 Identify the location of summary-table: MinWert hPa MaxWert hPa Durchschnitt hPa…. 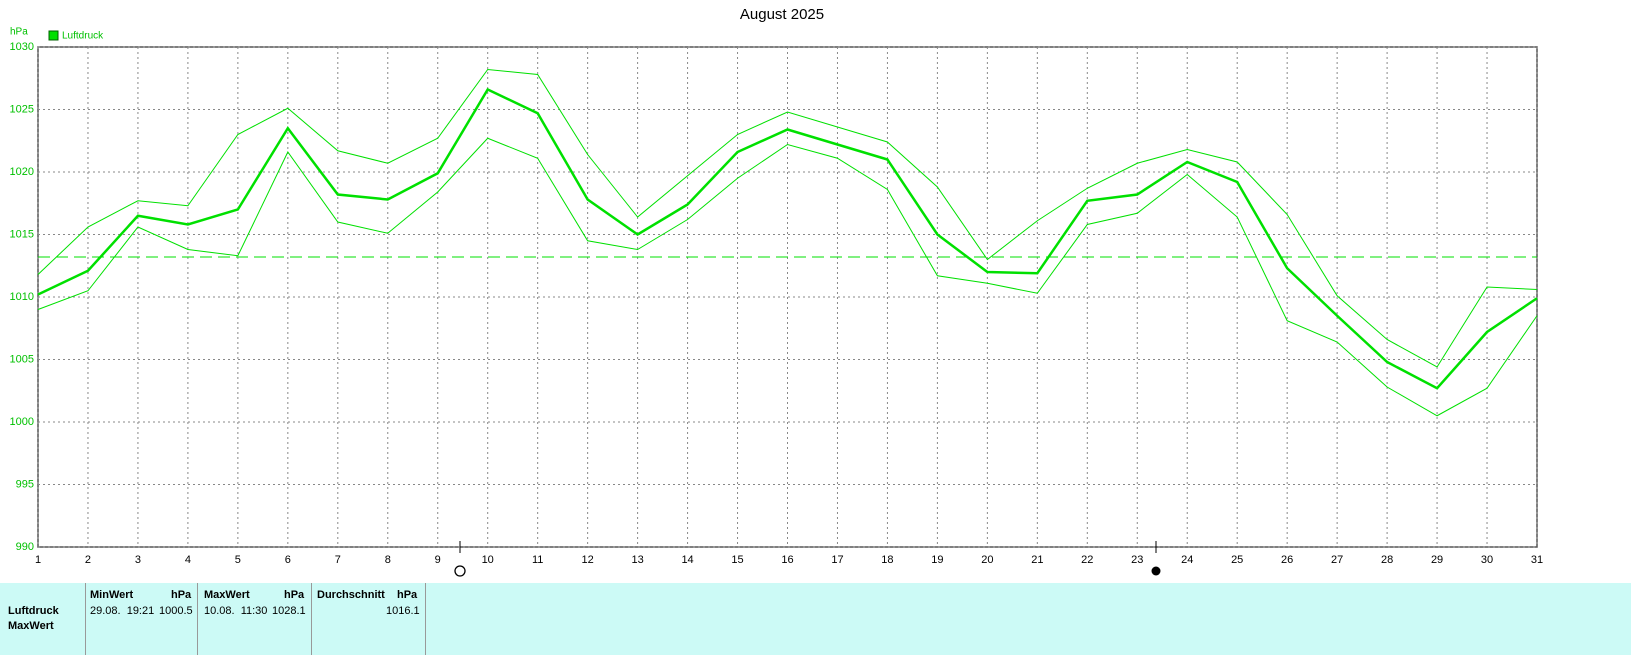
(815, 619).